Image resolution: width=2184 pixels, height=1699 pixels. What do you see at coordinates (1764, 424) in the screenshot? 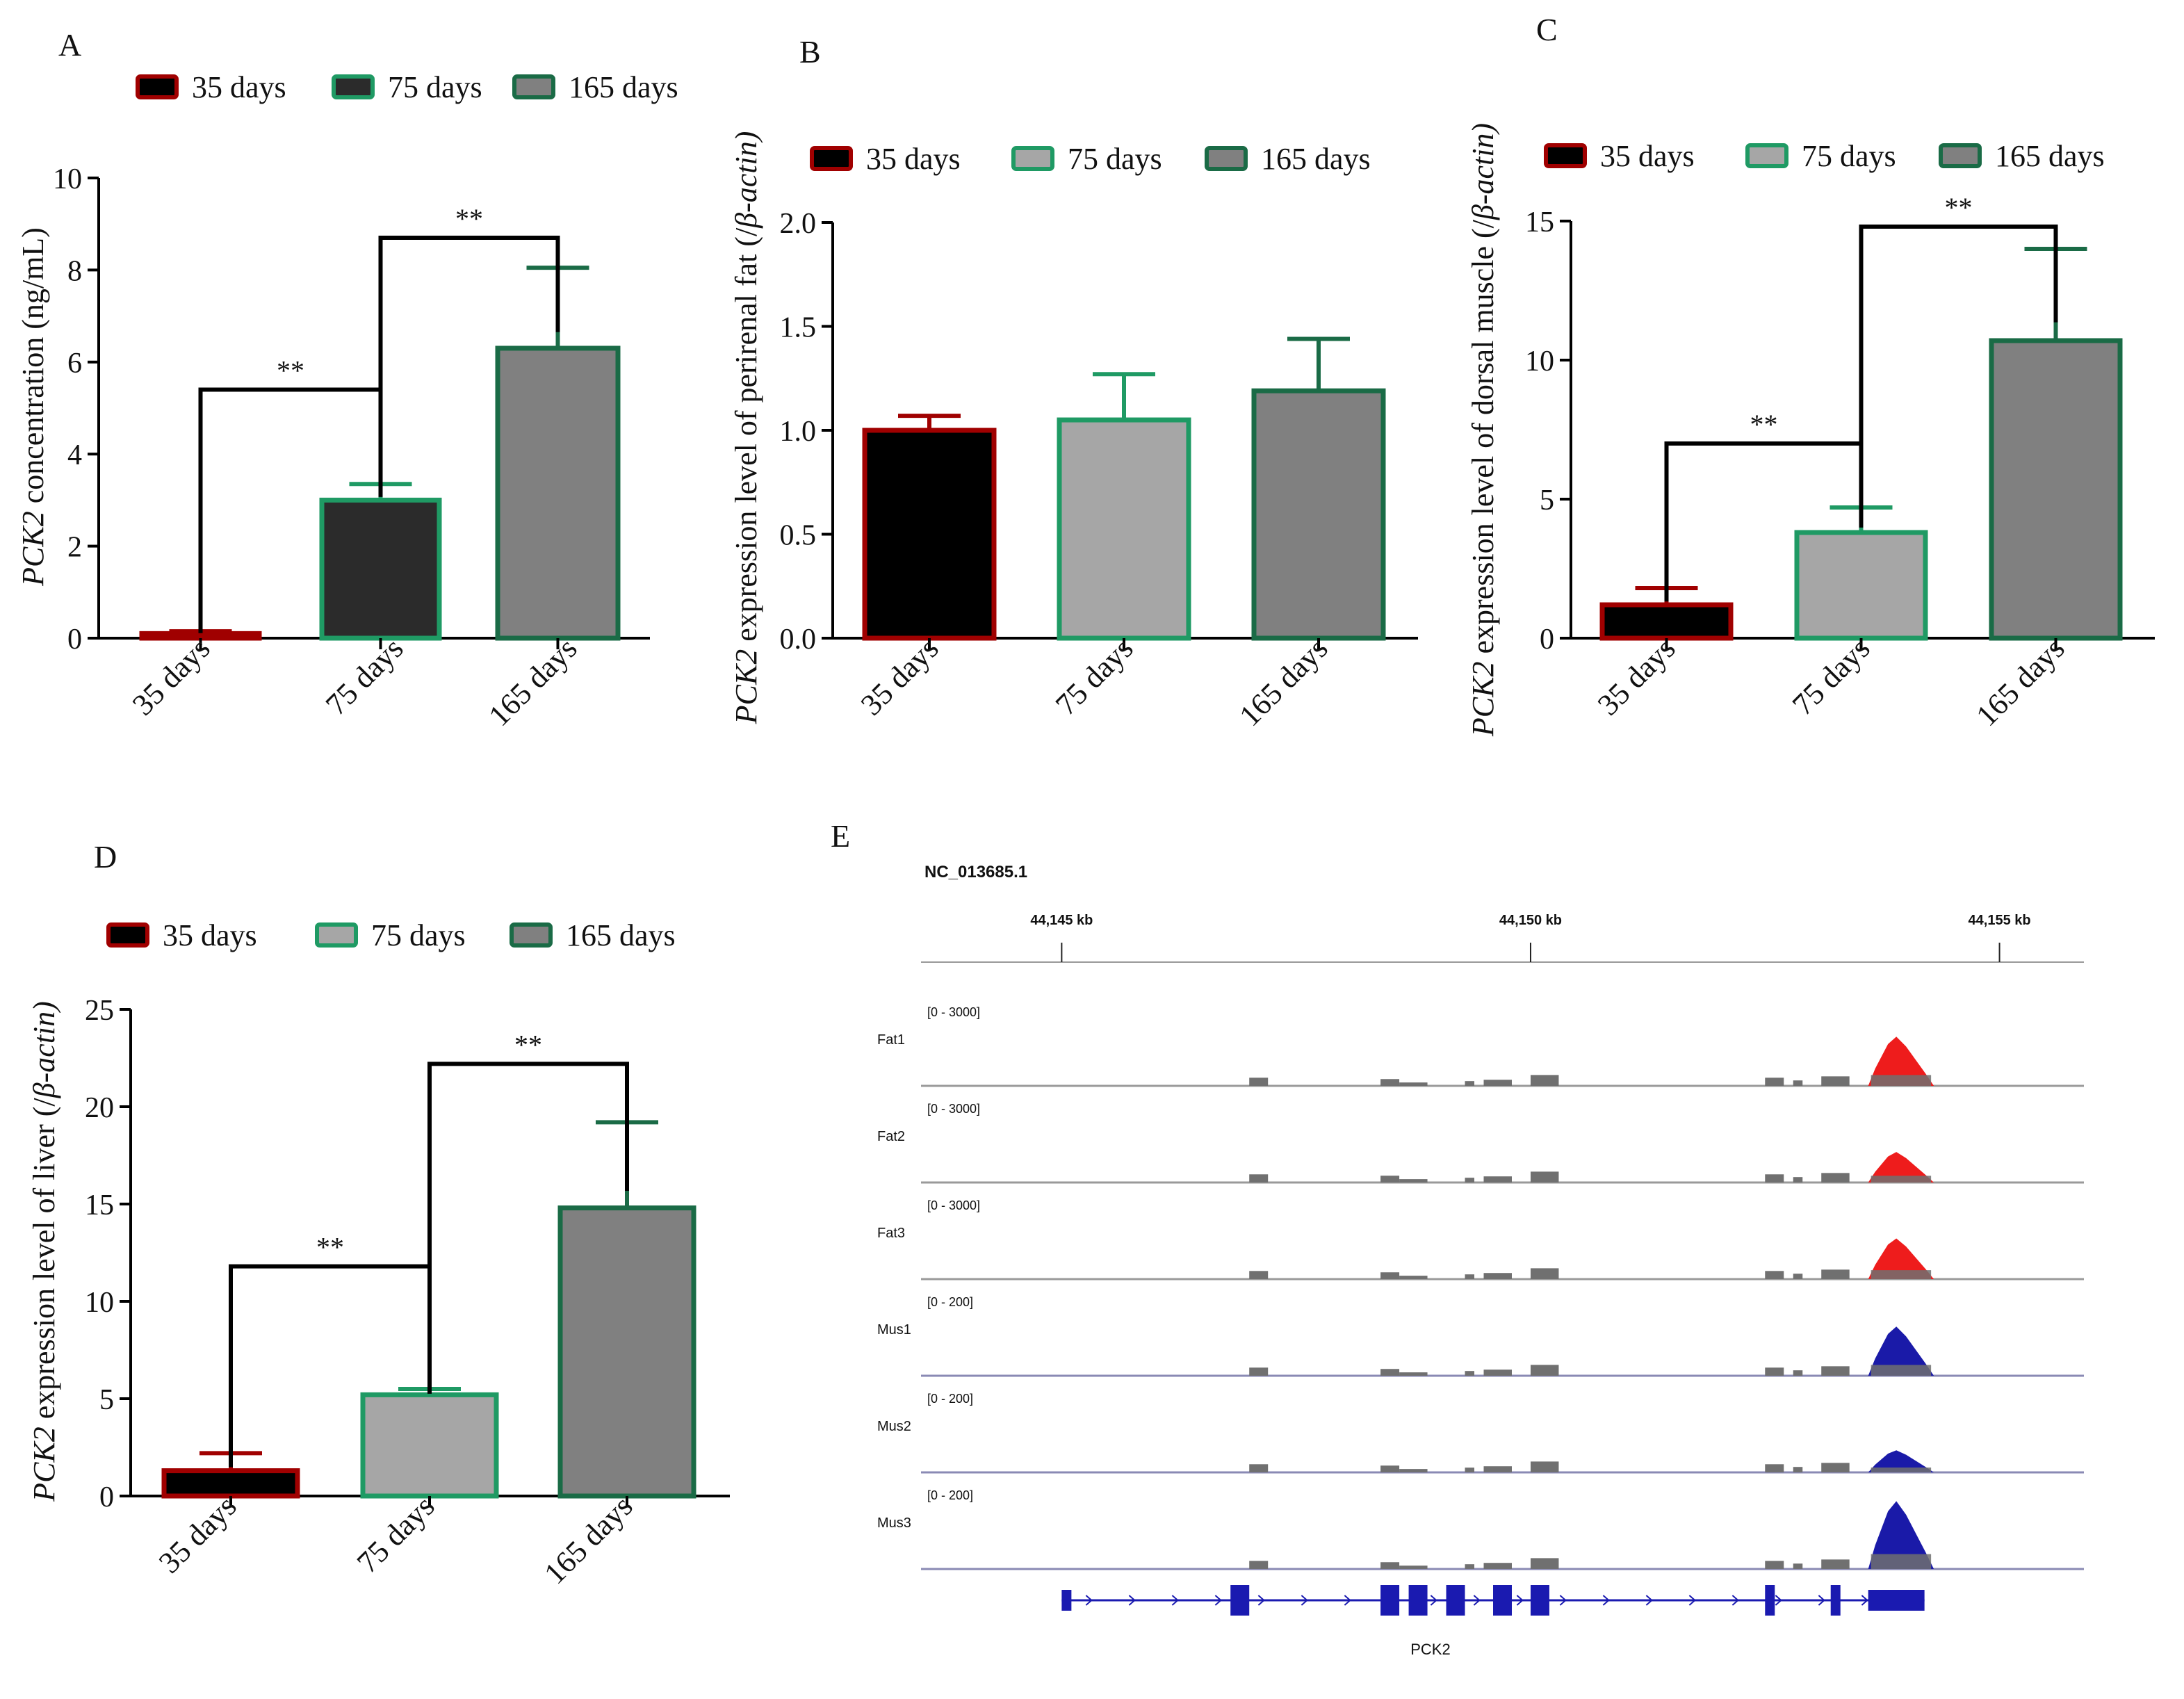
I see `significance-label-c-0: **` at bounding box center [1764, 424].